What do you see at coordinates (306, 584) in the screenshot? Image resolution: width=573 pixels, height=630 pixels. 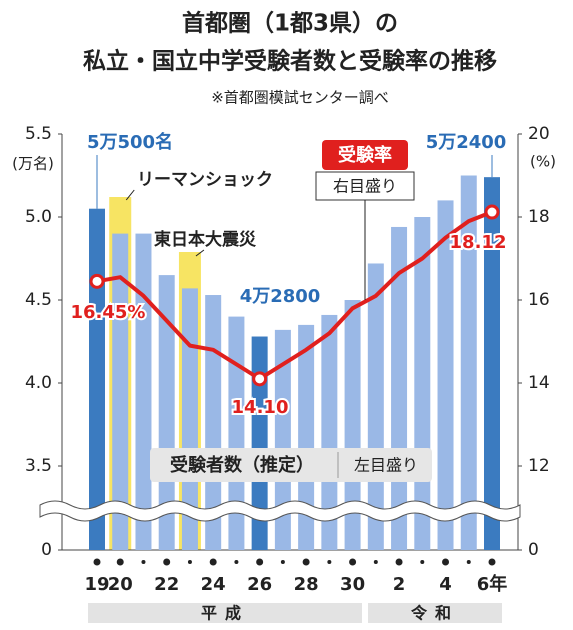 I see `x-tick-label: 28` at bounding box center [306, 584].